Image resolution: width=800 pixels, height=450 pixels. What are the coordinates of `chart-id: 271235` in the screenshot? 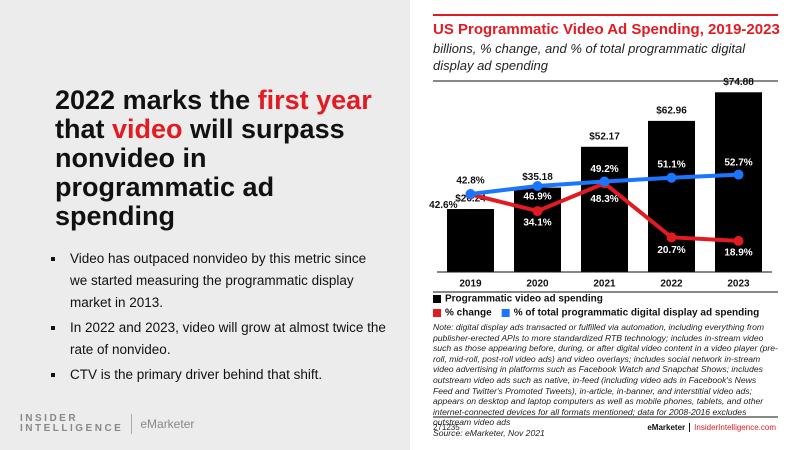 It's located at (446, 427).